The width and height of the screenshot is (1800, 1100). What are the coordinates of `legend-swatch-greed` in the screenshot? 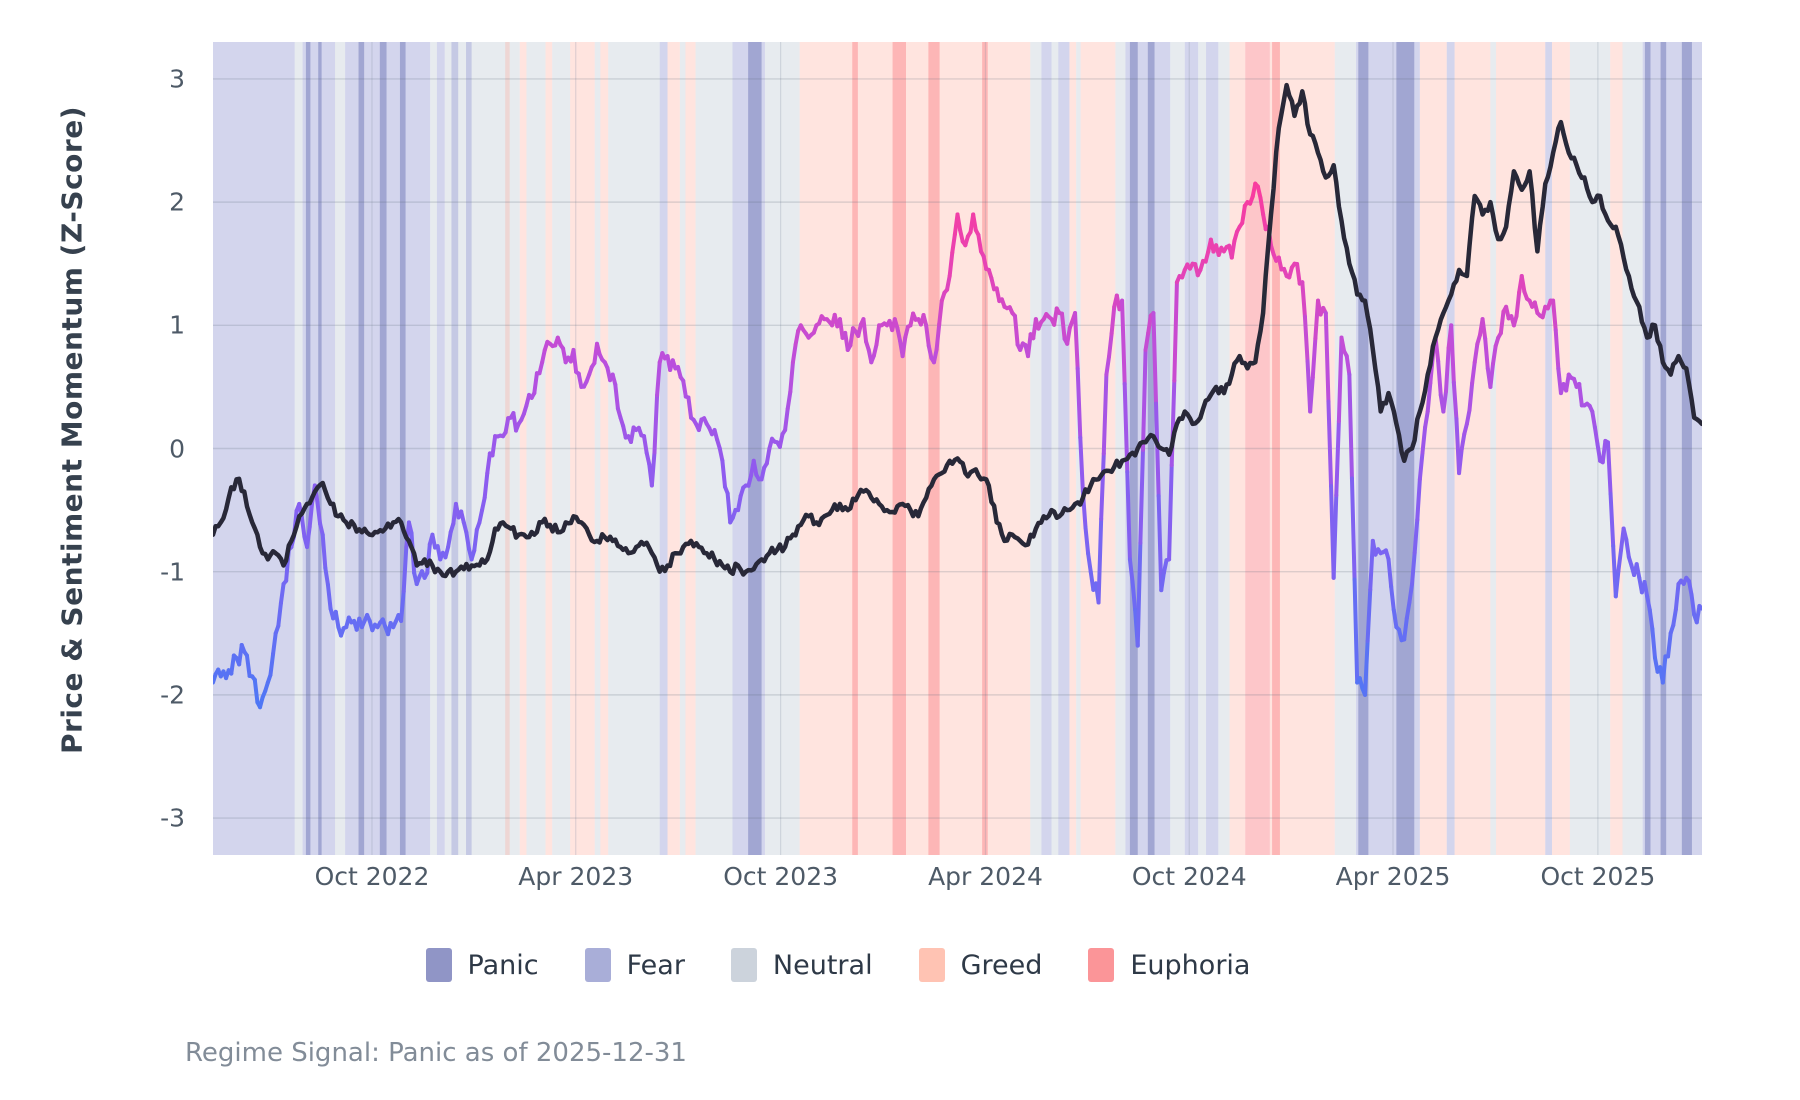 It's located at (931, 965).